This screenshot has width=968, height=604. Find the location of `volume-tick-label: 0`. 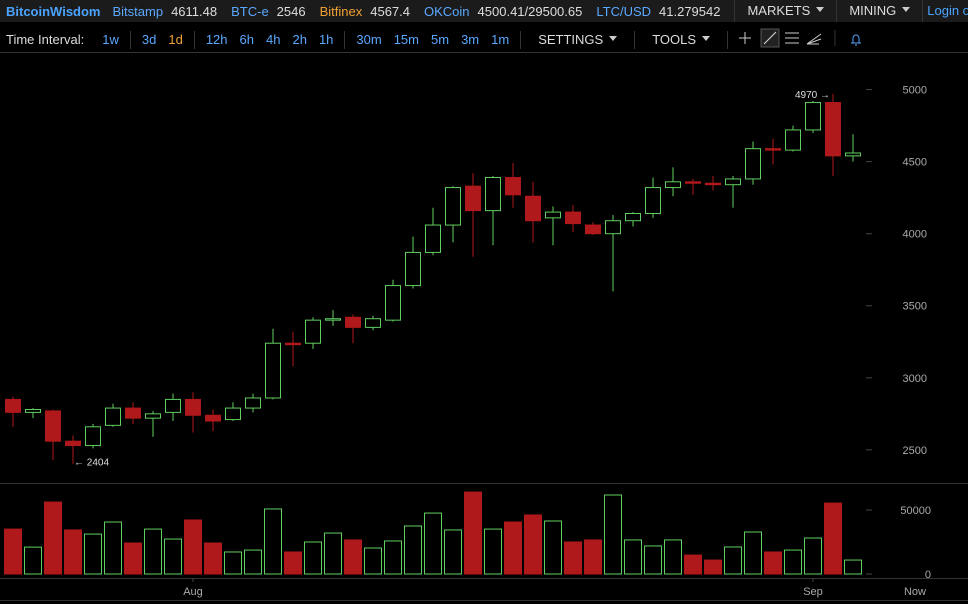

volume-tick-label: 0 is located at coordinates (928, 575).